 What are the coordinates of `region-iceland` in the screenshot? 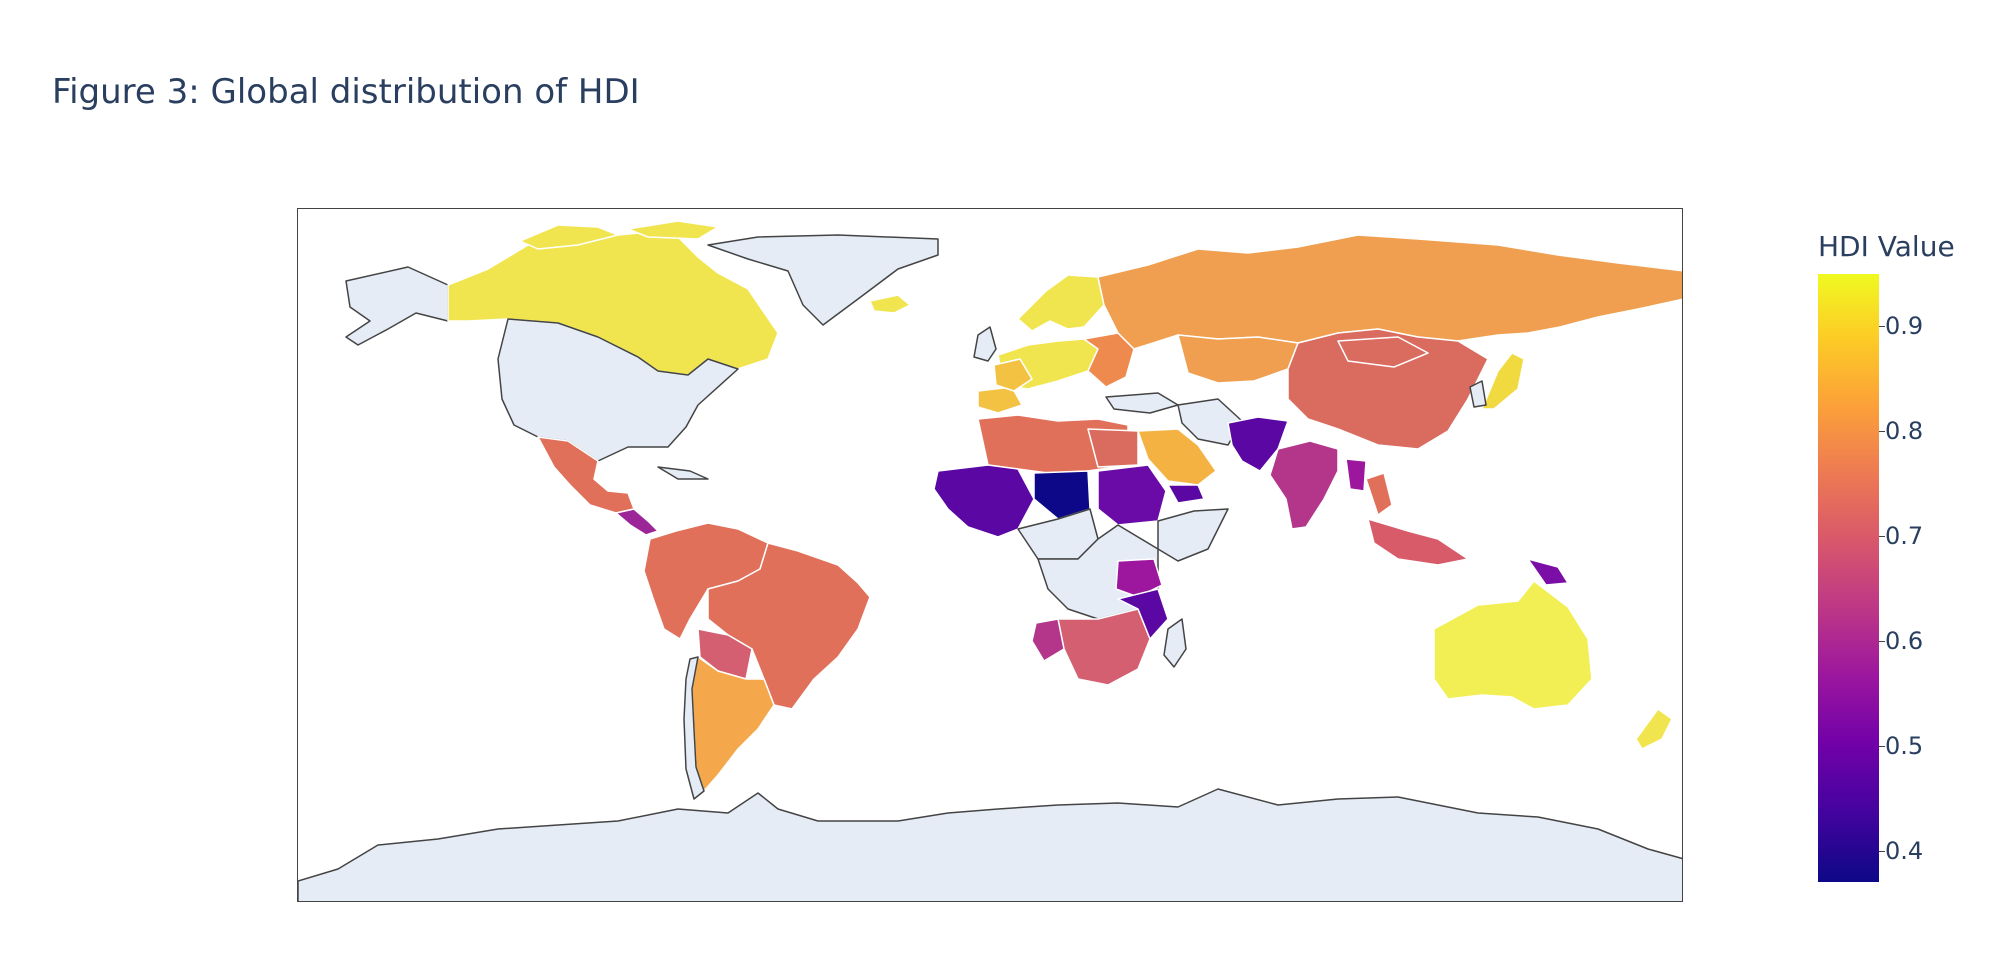 It's located at (890, 304).